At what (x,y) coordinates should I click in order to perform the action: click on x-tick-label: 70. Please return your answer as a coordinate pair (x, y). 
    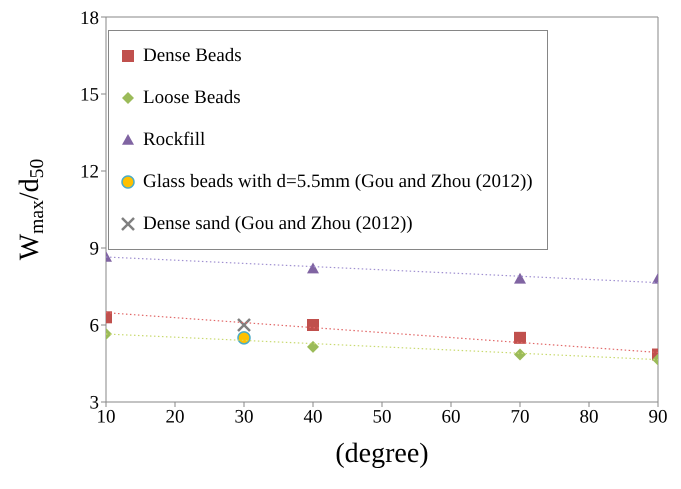
    Looking at the image, I should click on (520, 417).